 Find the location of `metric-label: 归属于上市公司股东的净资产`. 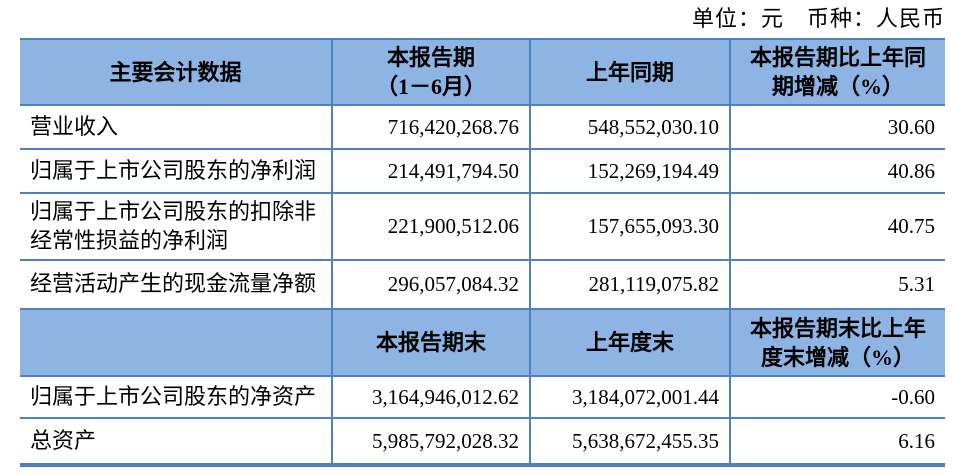

metric-label: 归属于上市公司股东的净资产 is located at coordinates (176, 397).